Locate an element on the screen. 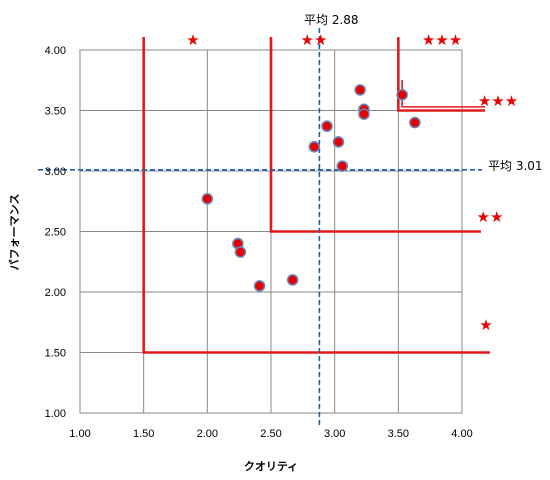  y-tick-label: 2.00 is located at coordinates (55, 293).